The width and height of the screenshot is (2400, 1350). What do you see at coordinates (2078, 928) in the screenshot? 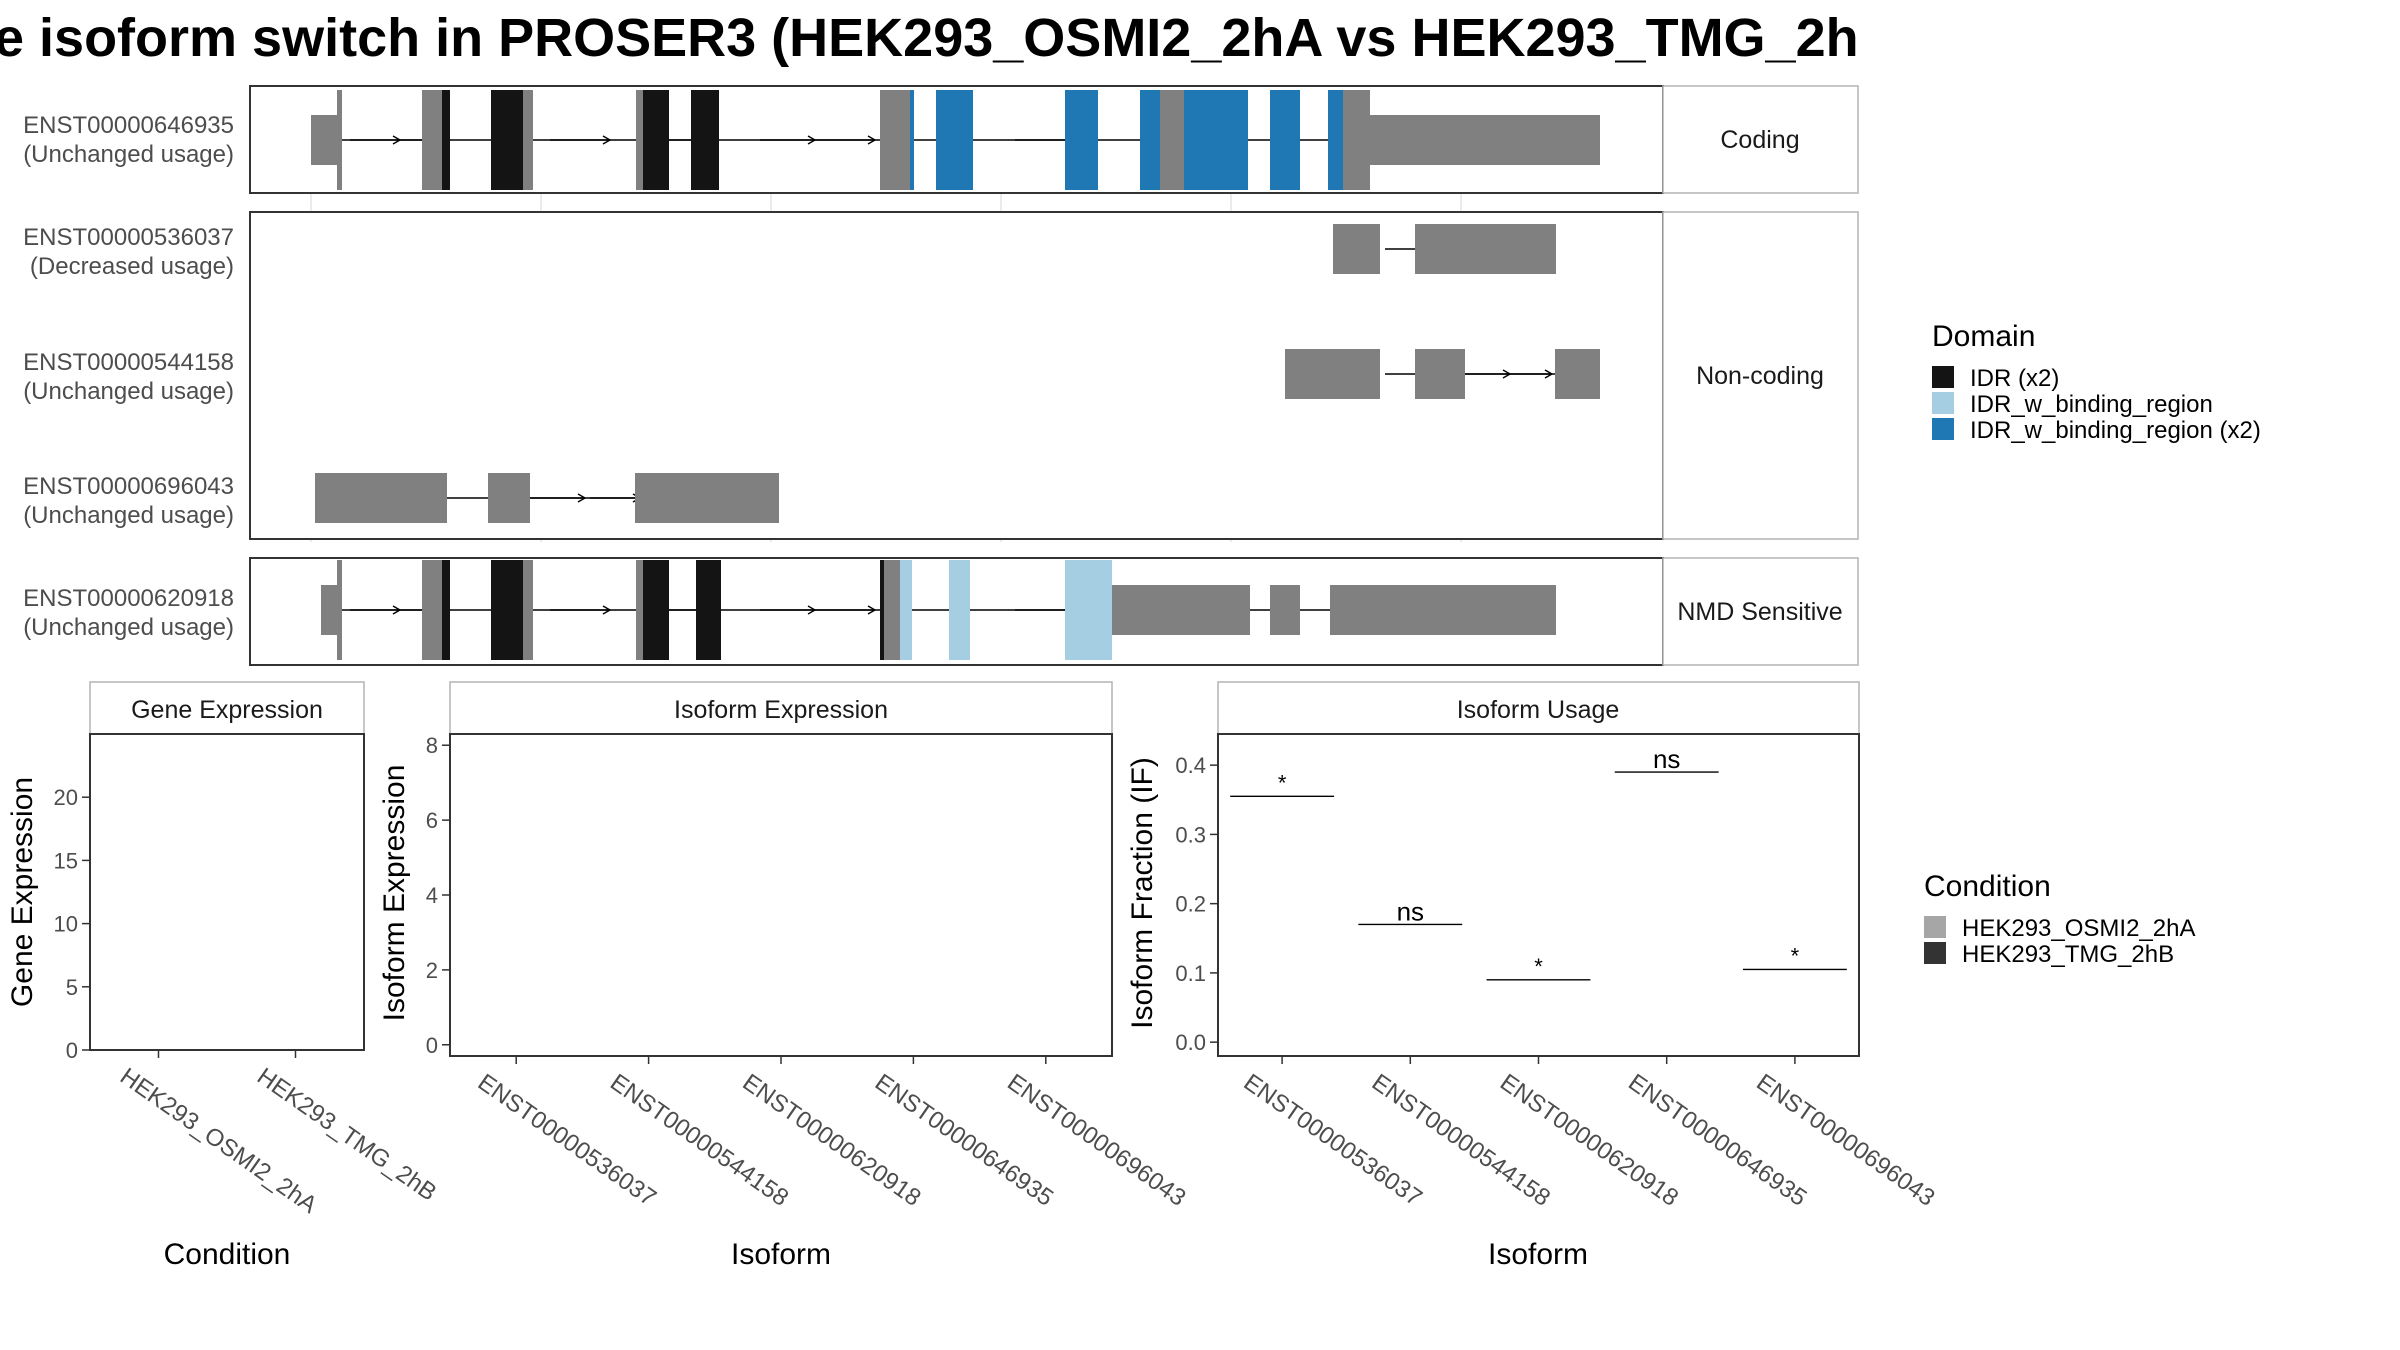
I see `legend-label-cond-a: HEK293_OSMI2_2hA` at bounding box center [2078, 928].